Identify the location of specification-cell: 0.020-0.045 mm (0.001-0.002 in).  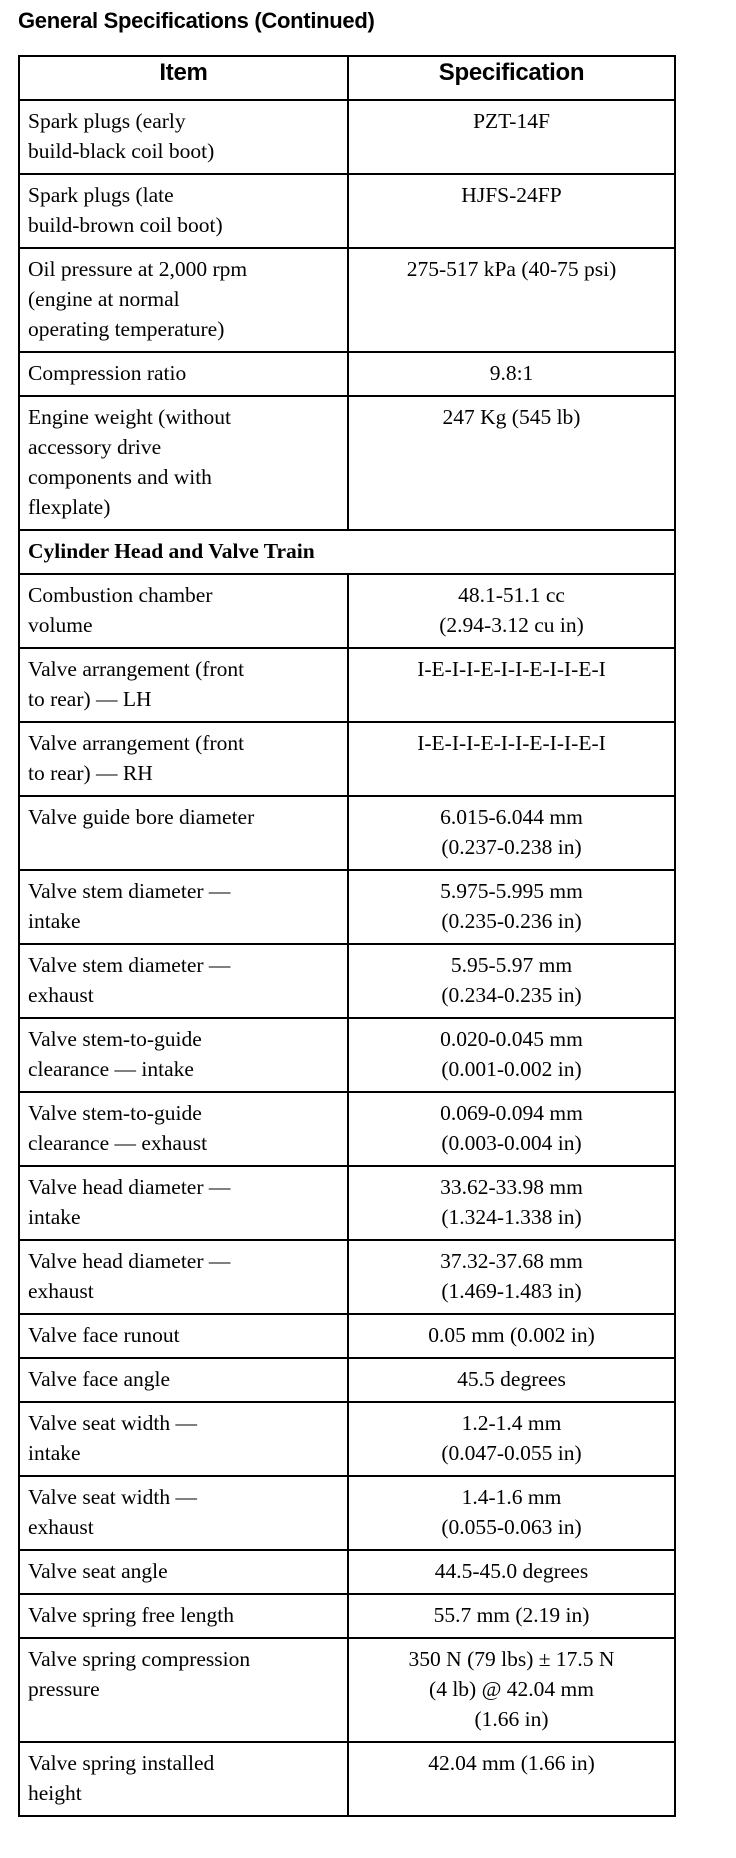
(511, 1055).